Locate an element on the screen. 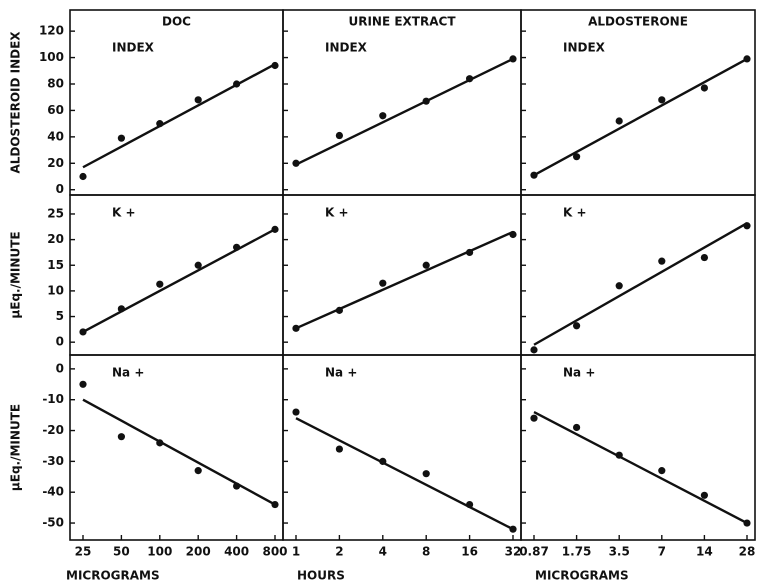 The width and height of the screenshot is (759, 583). x-tick-label: 8 is located at coordinates (426, 552).